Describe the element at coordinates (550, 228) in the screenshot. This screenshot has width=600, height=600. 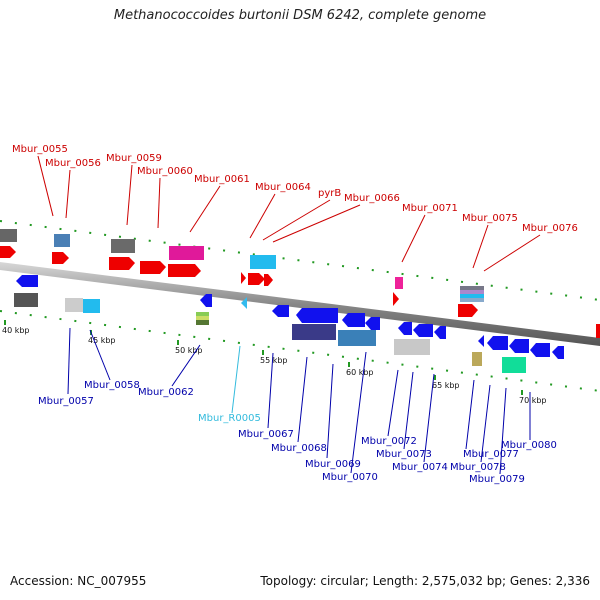
I see `forward-gene-label: Mbur_0076` at that location.